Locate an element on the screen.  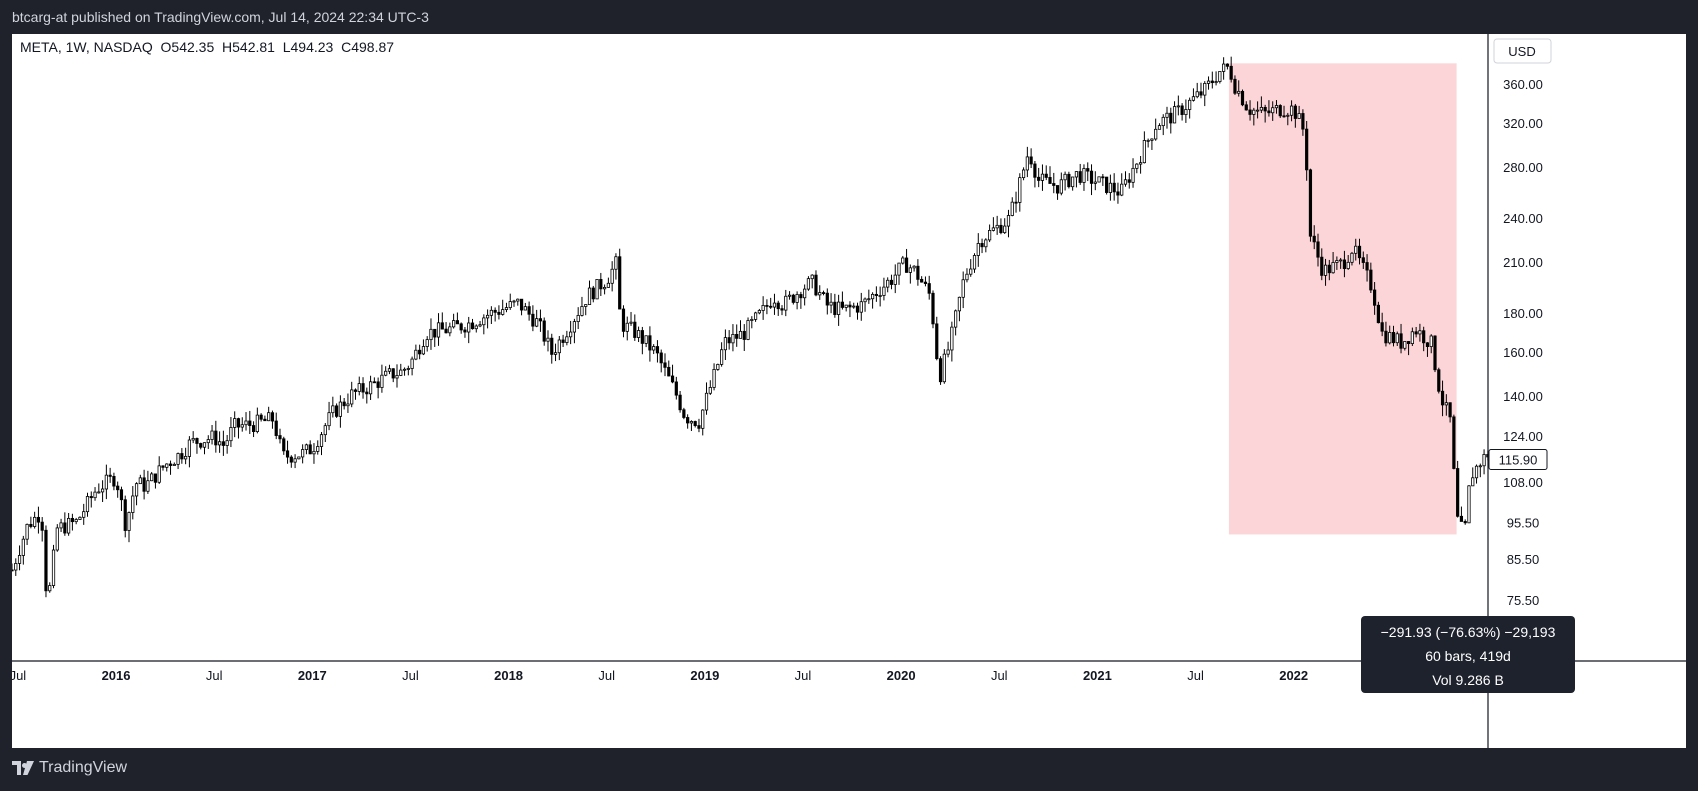
x-tick-label: 2016 is located at coordinates (116, 675).